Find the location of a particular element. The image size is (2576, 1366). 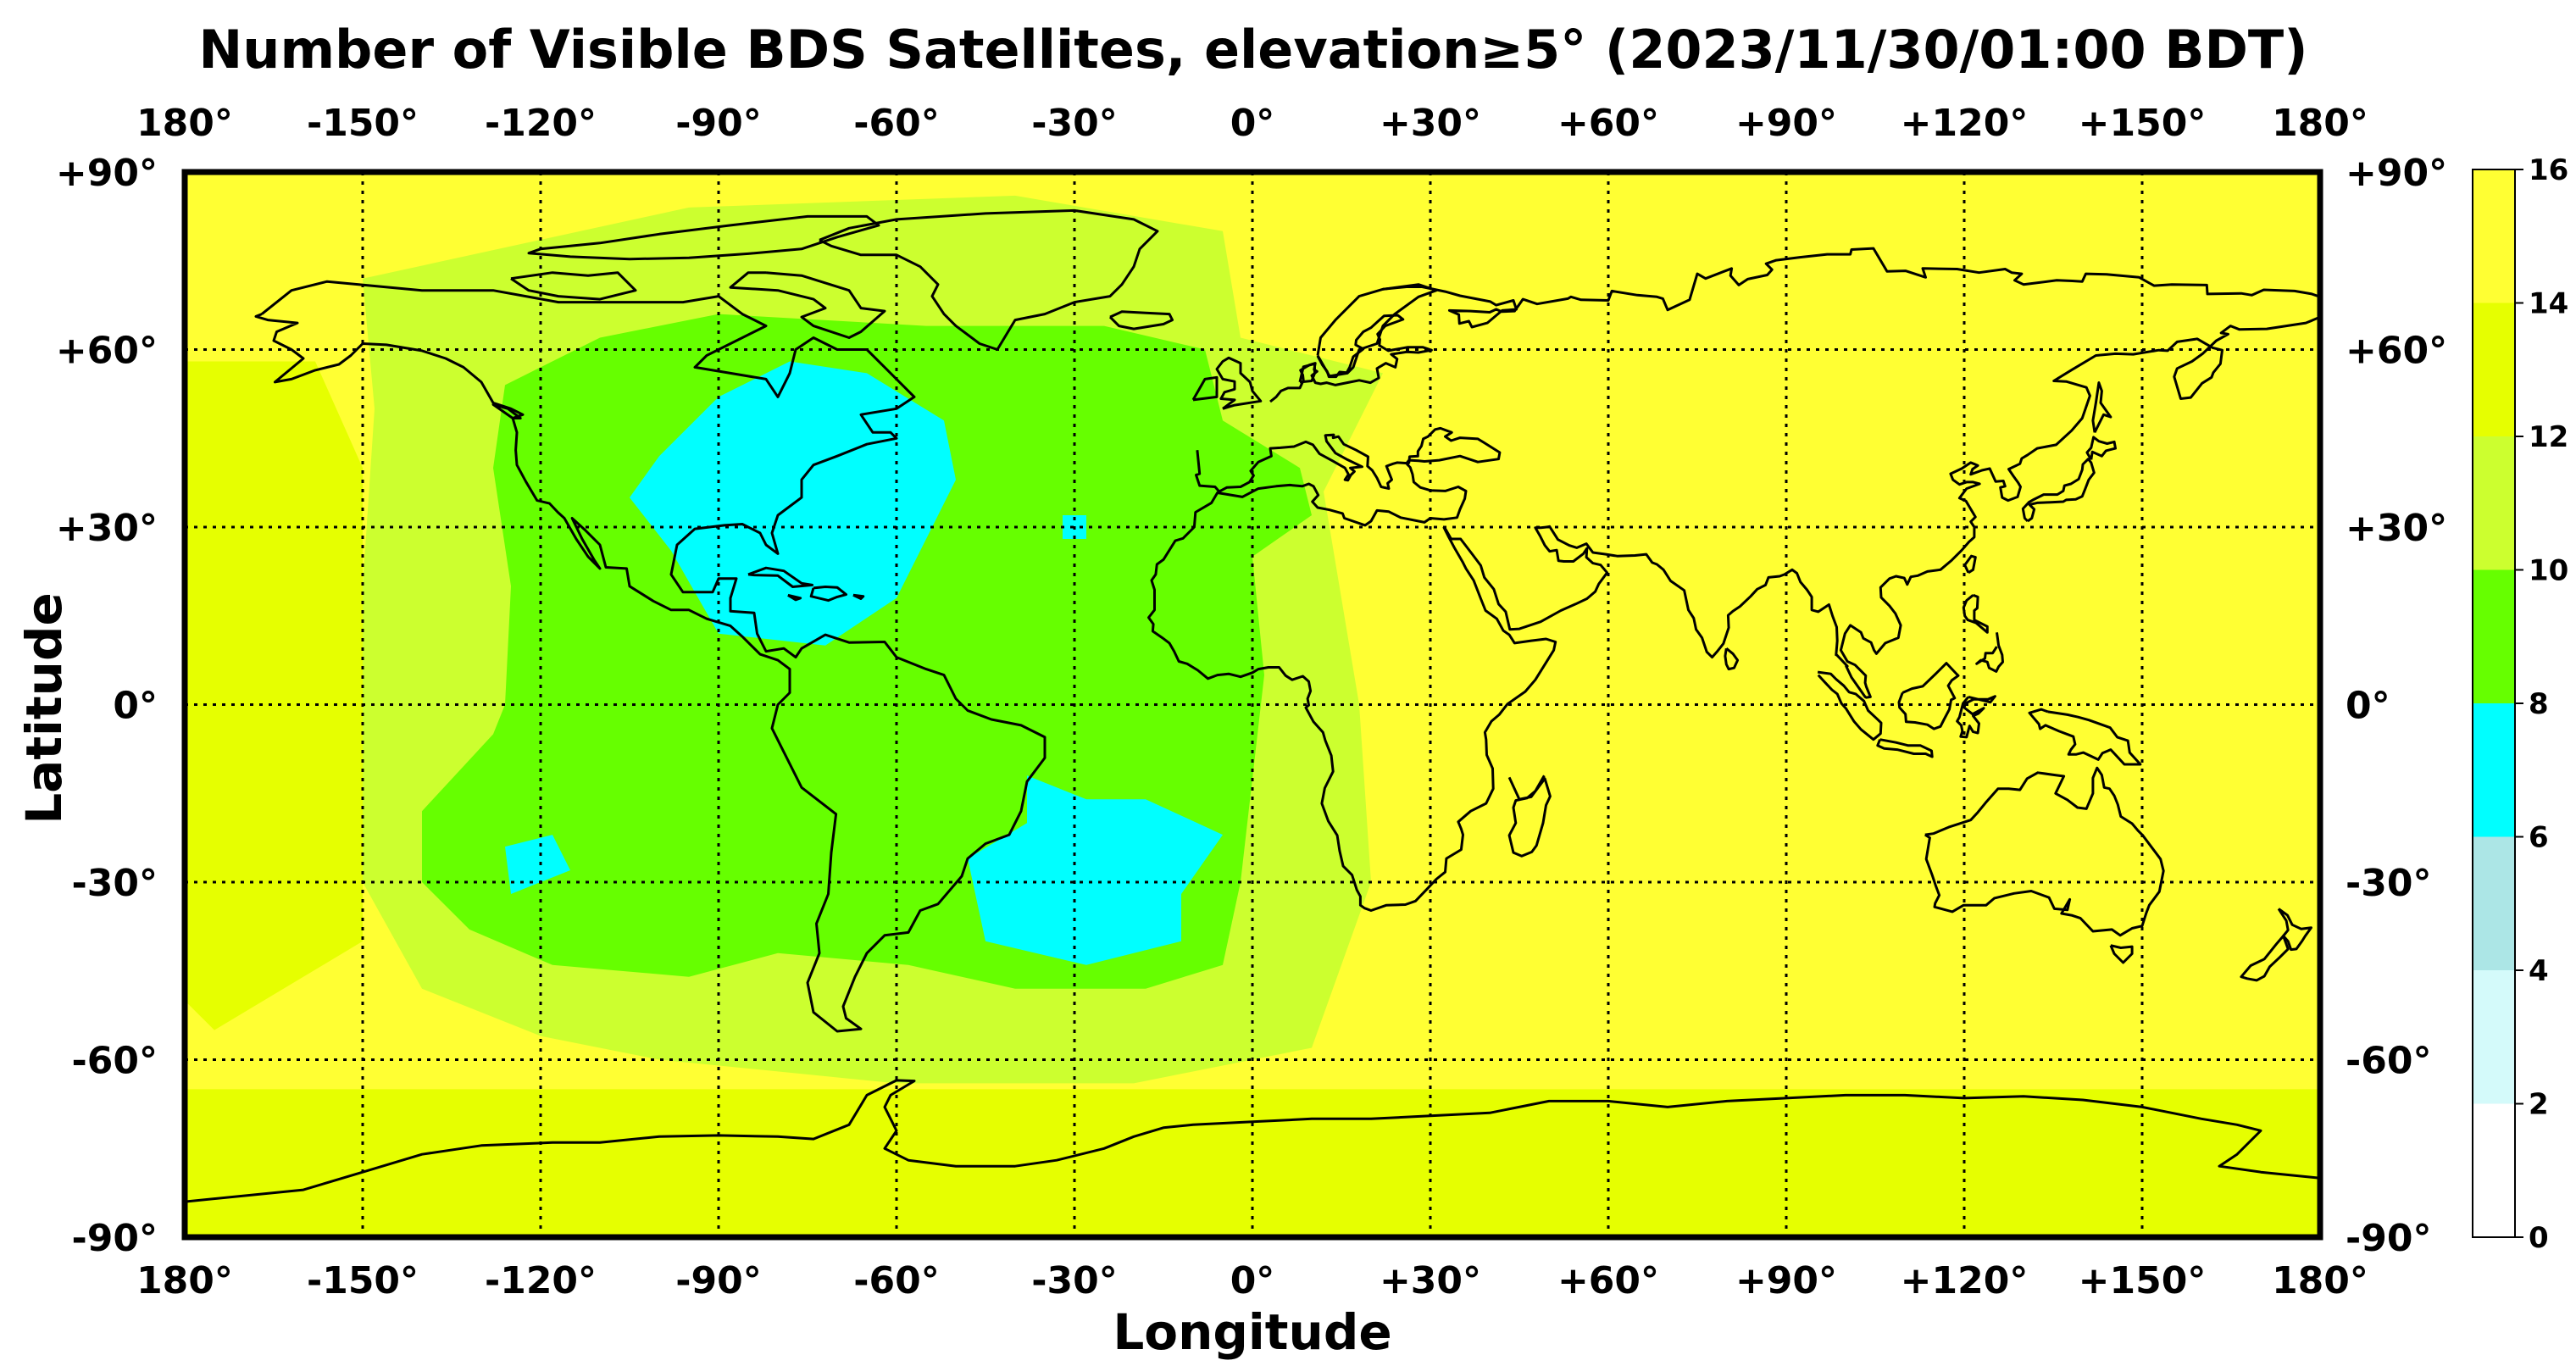

x-tick-label-top: +90° is located at coordinates (1786, 123).